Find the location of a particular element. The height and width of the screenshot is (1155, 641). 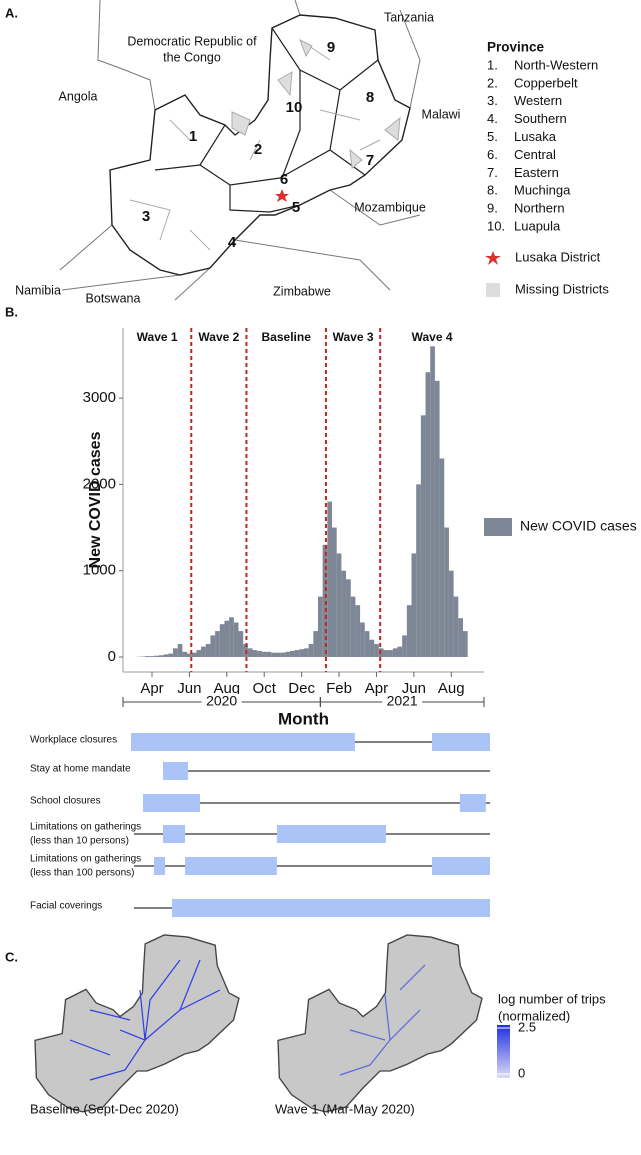

legend-item: Eastern is located at coordinates (536, 172).